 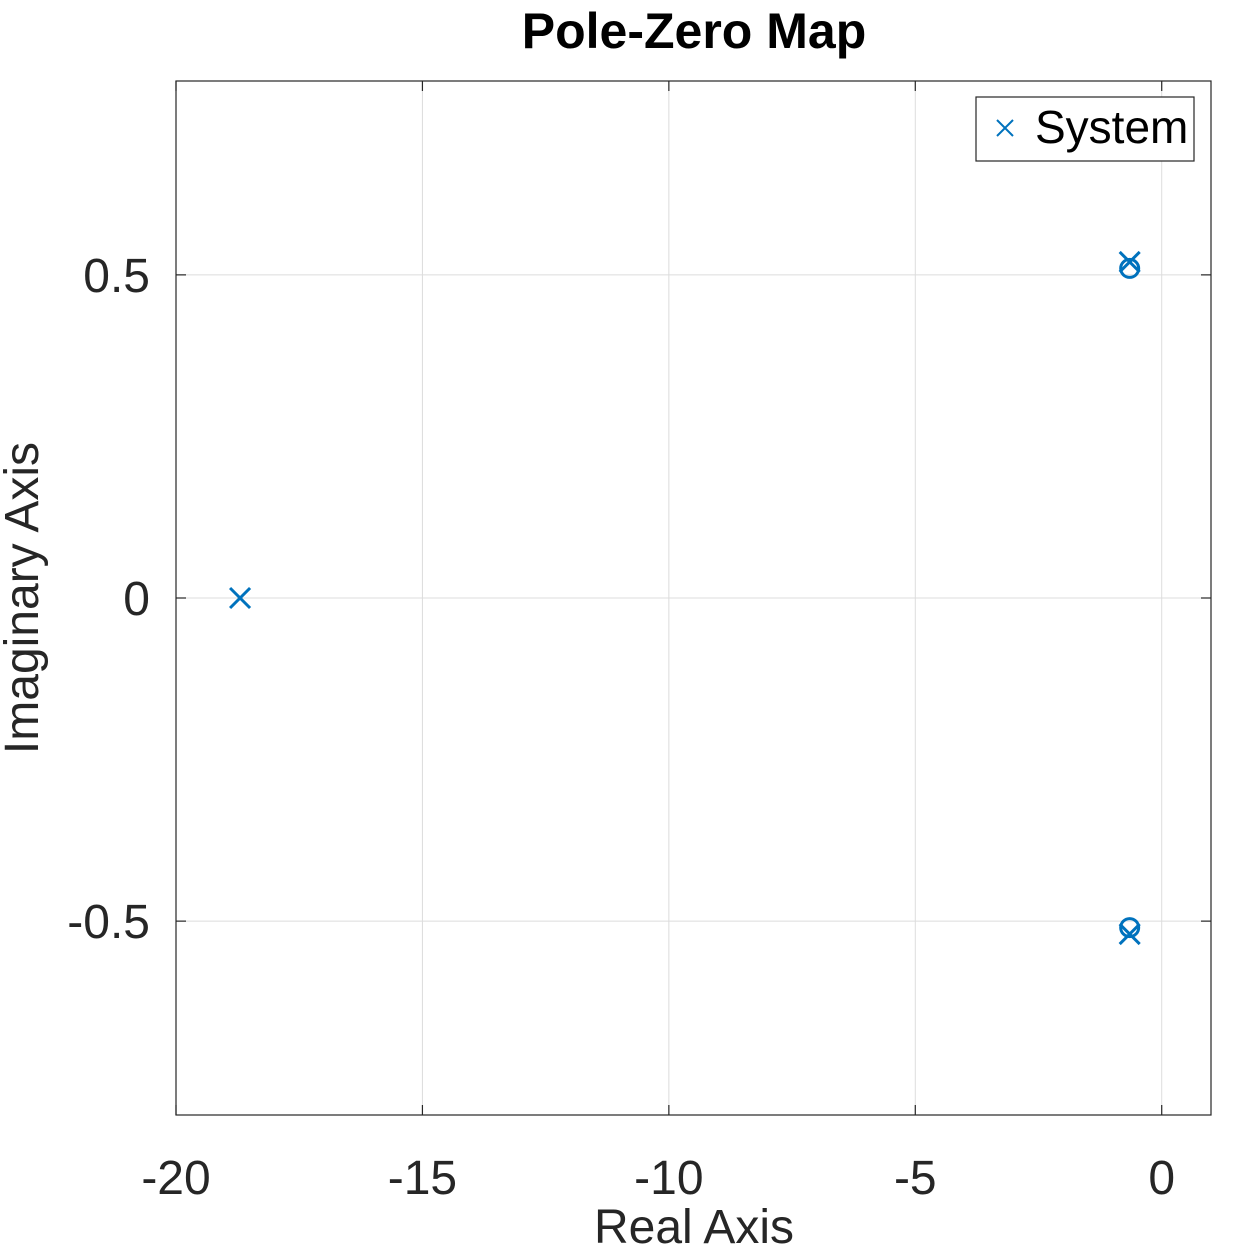 I want to click on x-tick-label: -20, so click(x=175, y=1178).